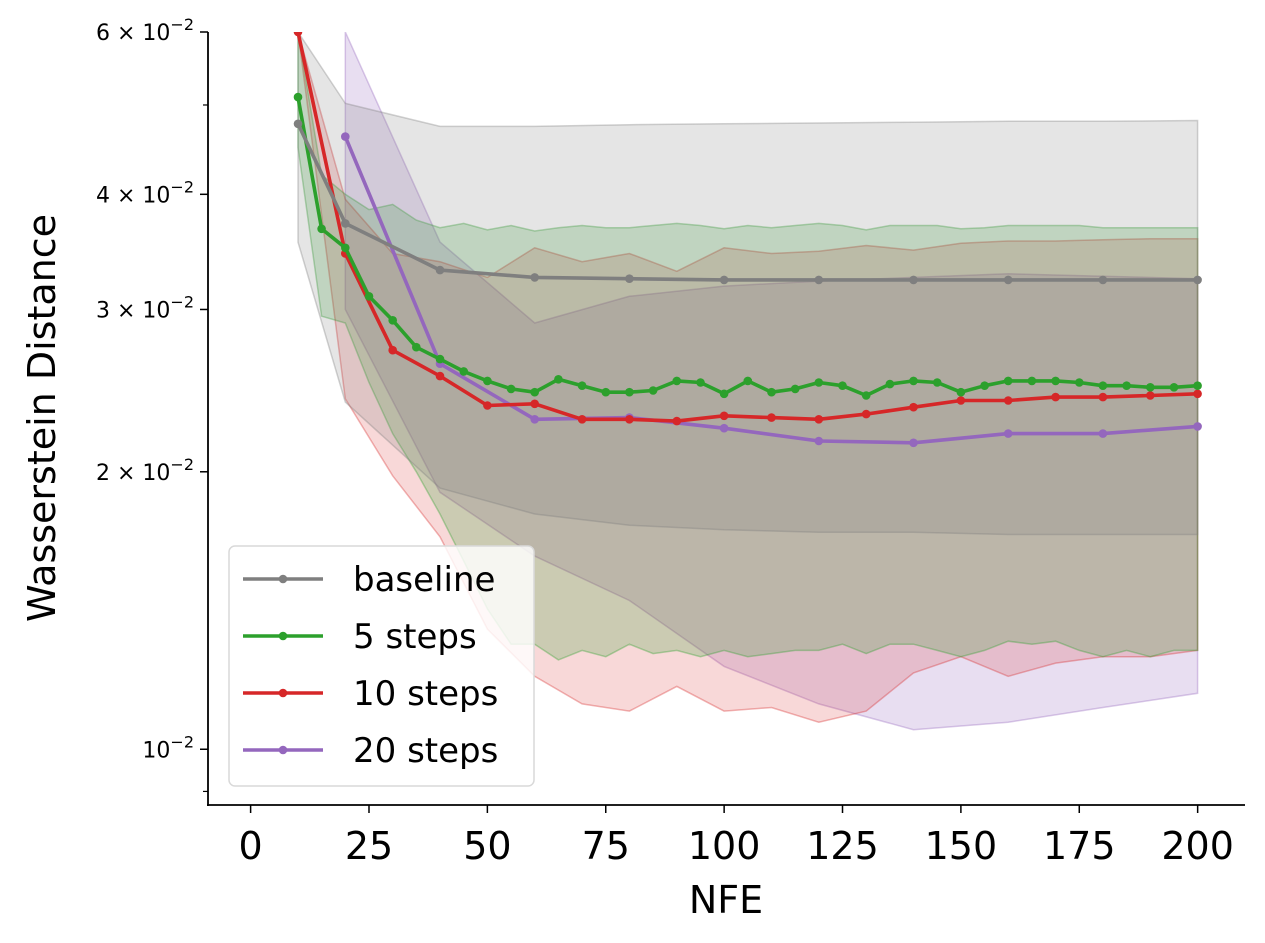 This screenshot has width=1265, height=943. Describe the element at coordinates (145, 307) in the screenshot. I see `y-tick-label: 3 × 10⁻²` at that location.